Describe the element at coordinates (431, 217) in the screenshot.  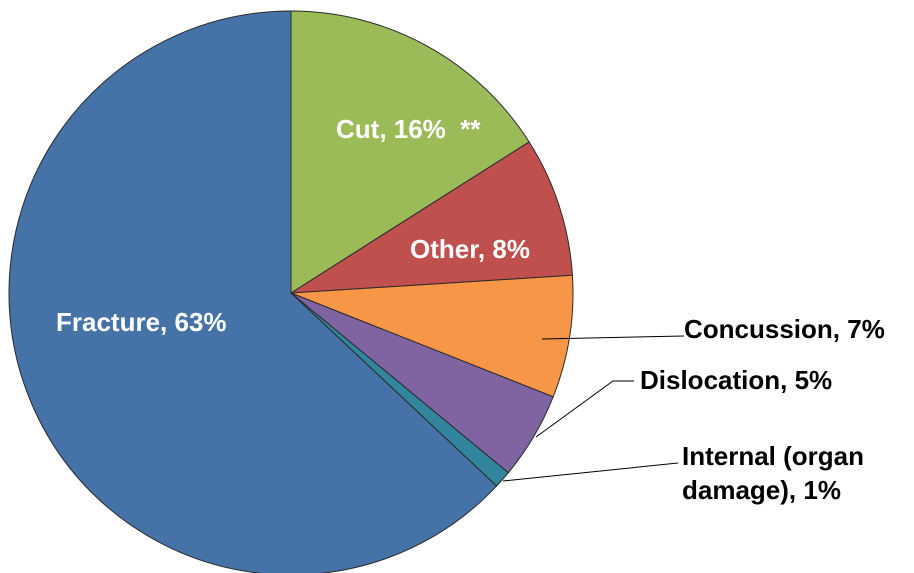
I see `slice-other` at that location.